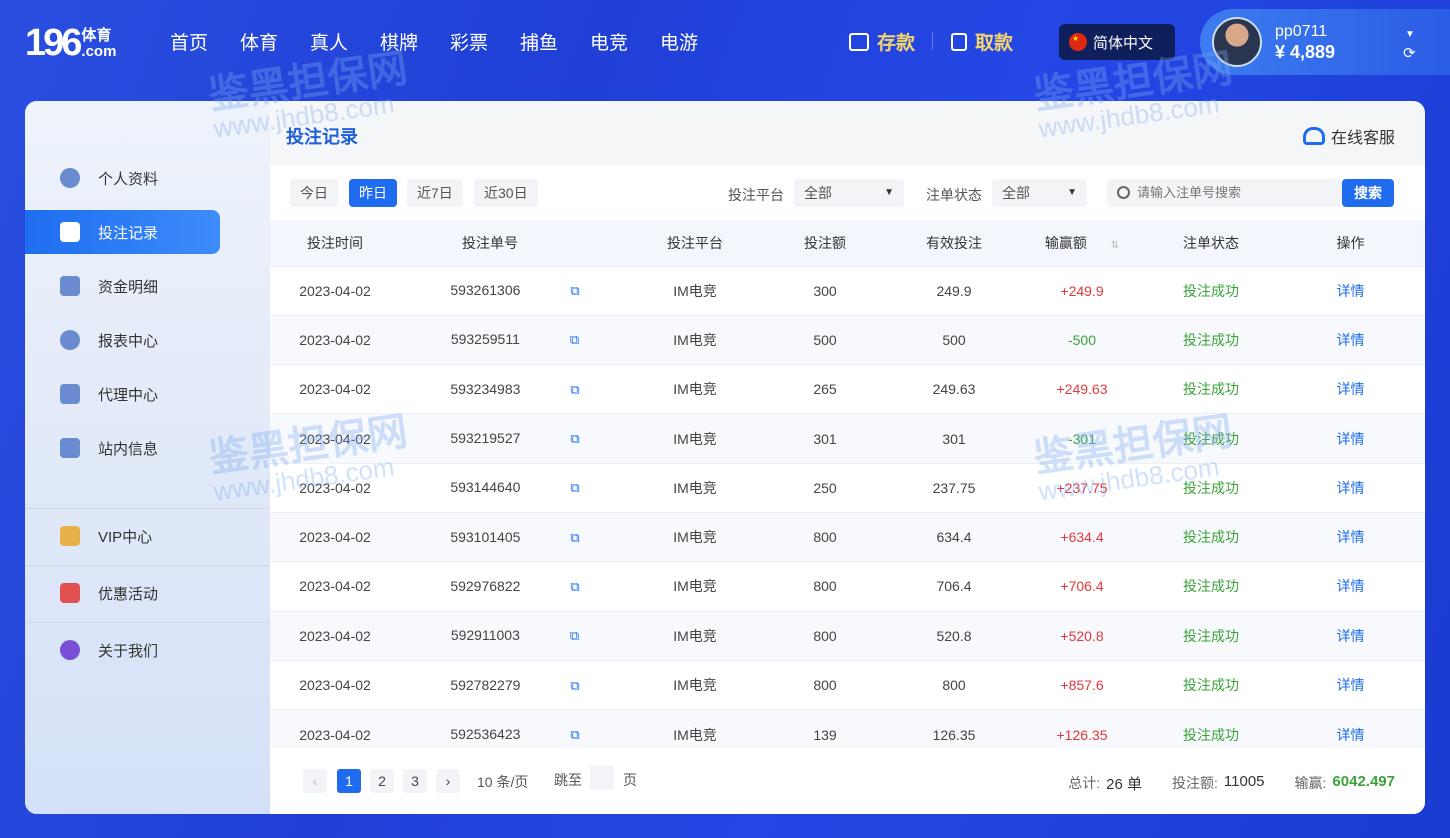 The height and width of the screenshot is (838, 1450). Describe the element at coordinates (1115, 245) in the screenshot. I see `sort-icon: ⇅` at that location.